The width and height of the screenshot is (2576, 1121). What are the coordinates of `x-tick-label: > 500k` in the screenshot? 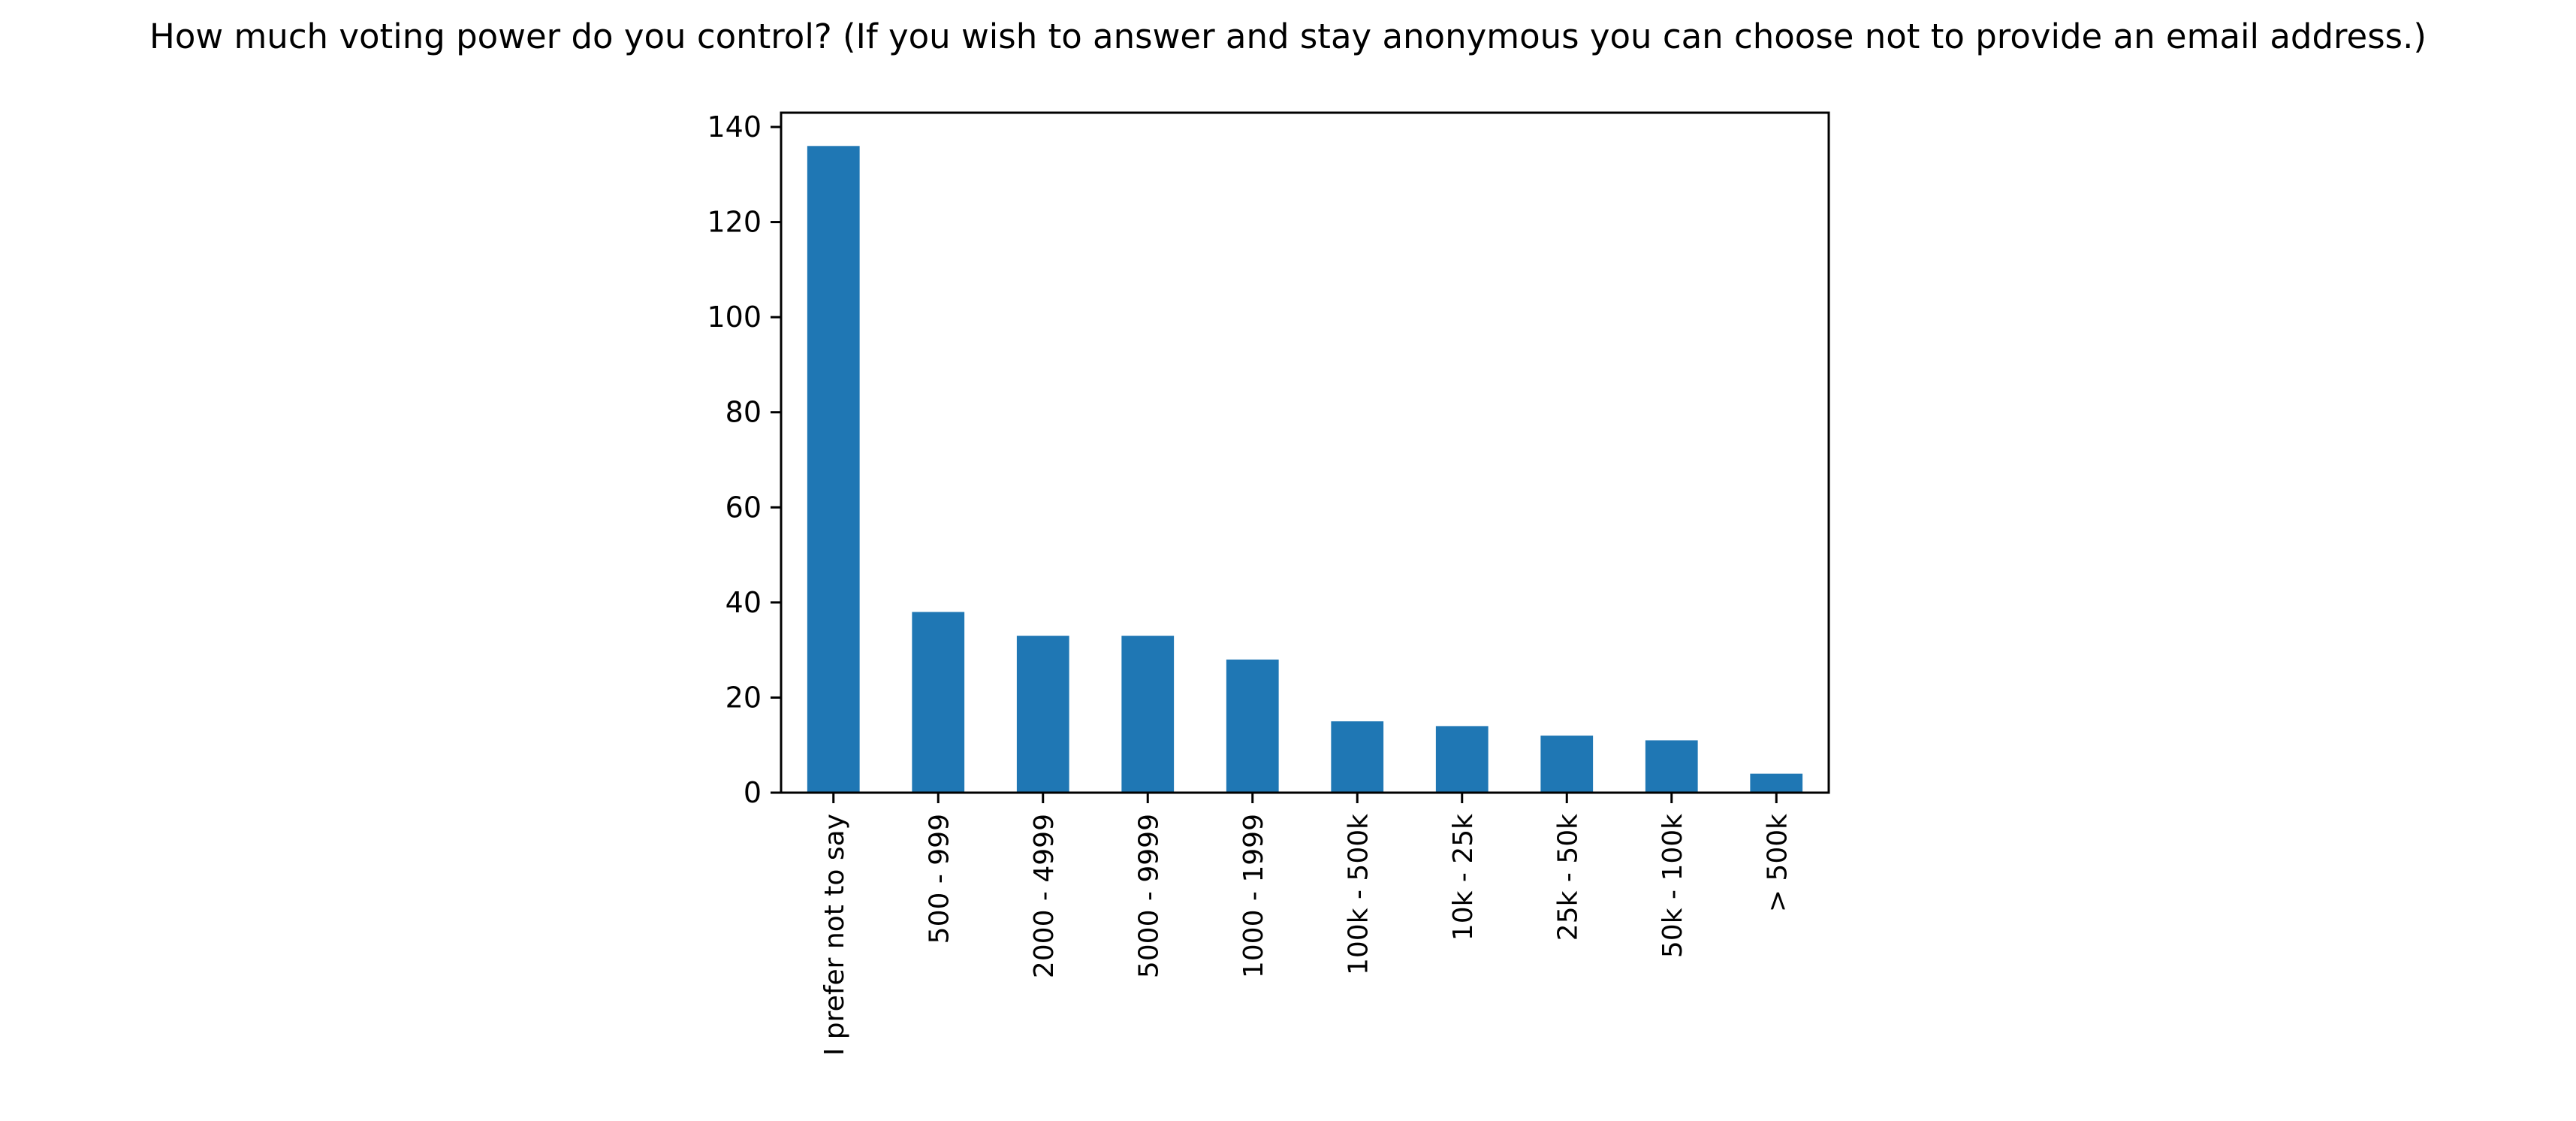 It's located at (1778, 863).